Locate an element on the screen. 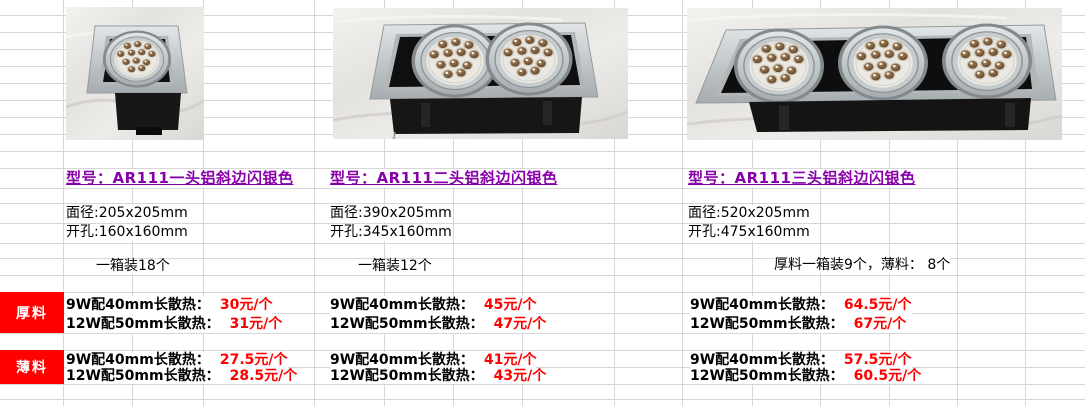 This screenshot has height=406, width=1085. price-value: 41元/个 is located at coordinates (510, 360).